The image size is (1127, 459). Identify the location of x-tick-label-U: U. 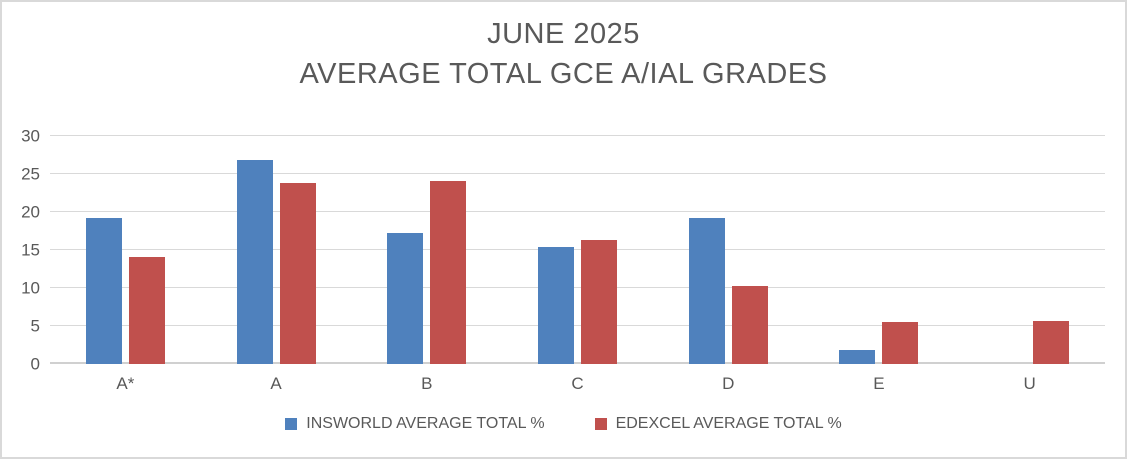
(1029, 383).